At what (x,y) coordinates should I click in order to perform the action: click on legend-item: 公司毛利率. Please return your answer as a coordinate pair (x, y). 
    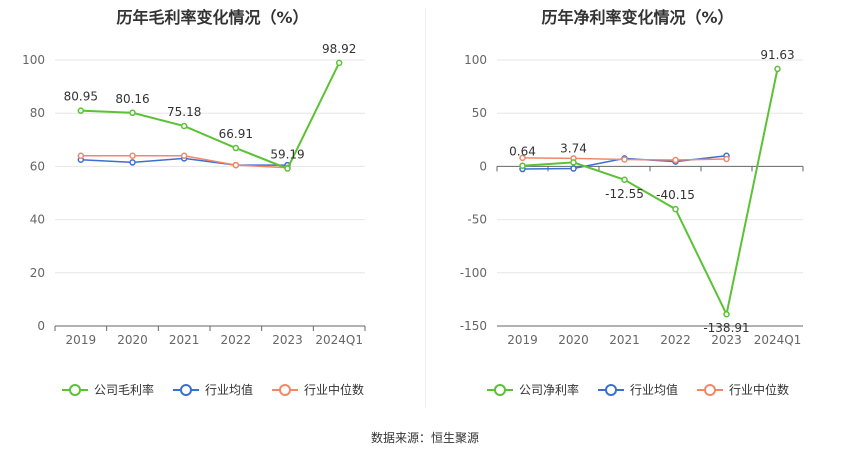
    Looking at the image, I should click on (107, 389).